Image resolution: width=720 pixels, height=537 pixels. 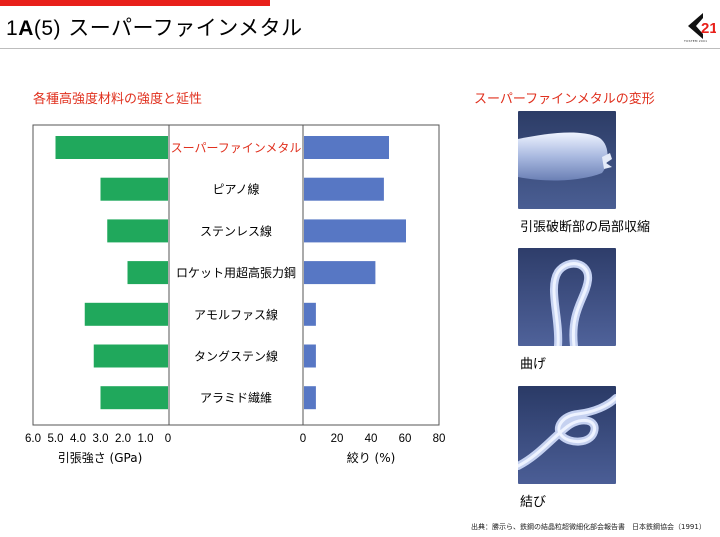 What do you see at coordinates (236, 189) in the screenshot?
I see `category-label: ピアノ線` at bounding box center [236, 189].